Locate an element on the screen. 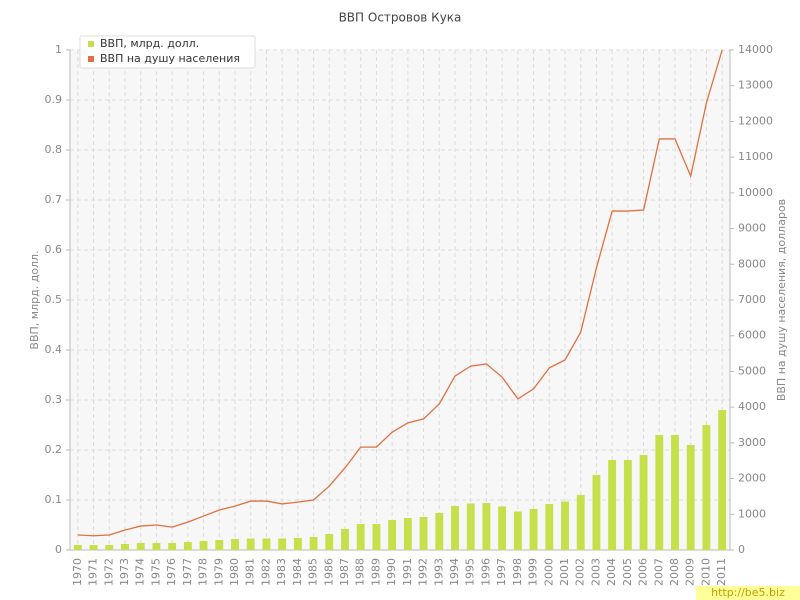  x-tick-label: 1992 is located at coordinates (423, 572).